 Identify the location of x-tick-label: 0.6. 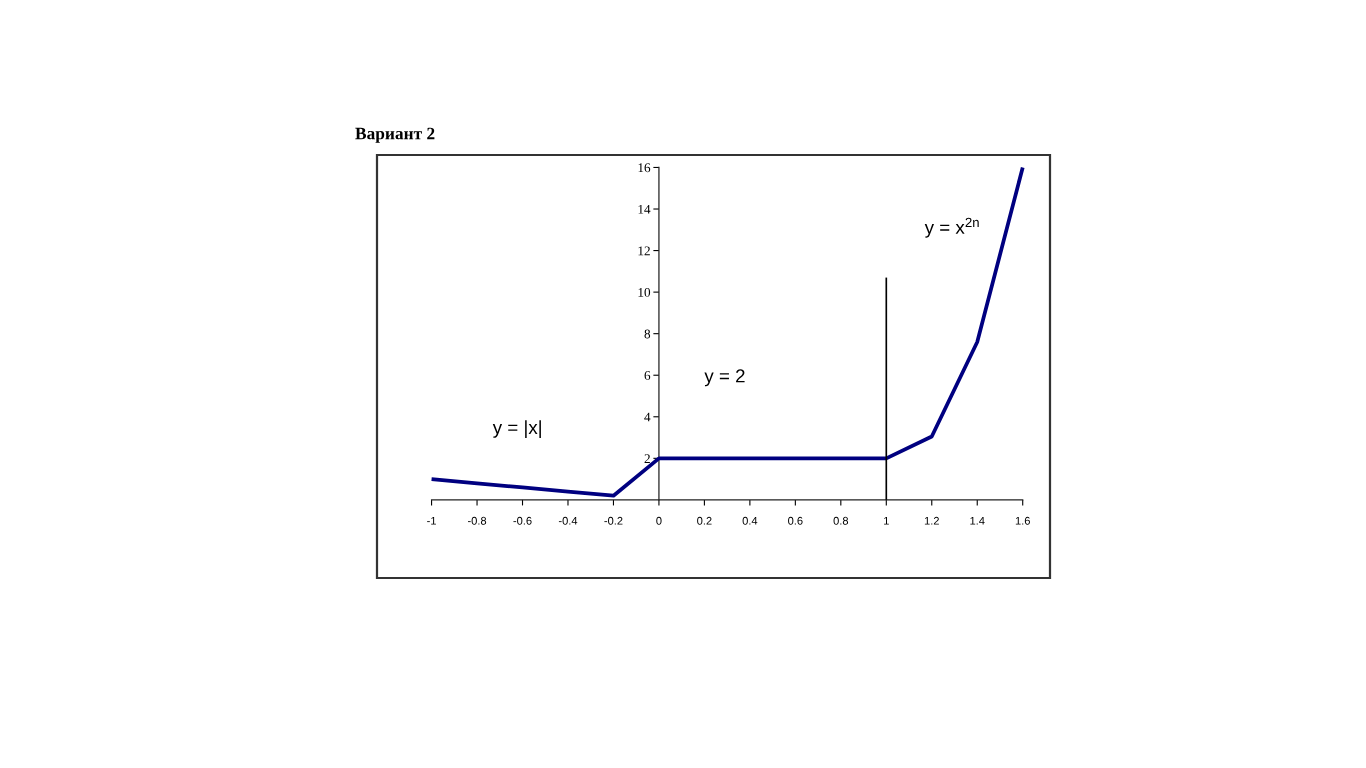
(795, 520).